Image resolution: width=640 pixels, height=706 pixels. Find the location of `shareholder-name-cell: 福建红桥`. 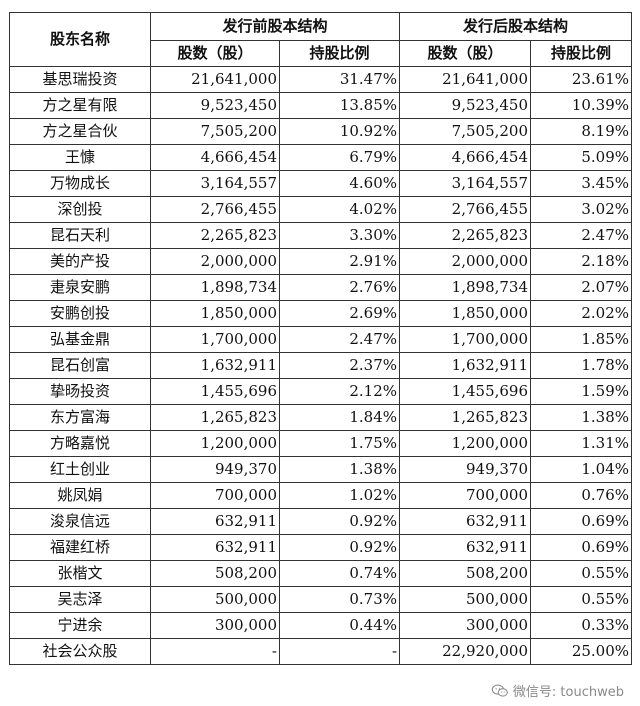

shareholder-name-cell: 福建红桥 is located at coordinates (80, 547).